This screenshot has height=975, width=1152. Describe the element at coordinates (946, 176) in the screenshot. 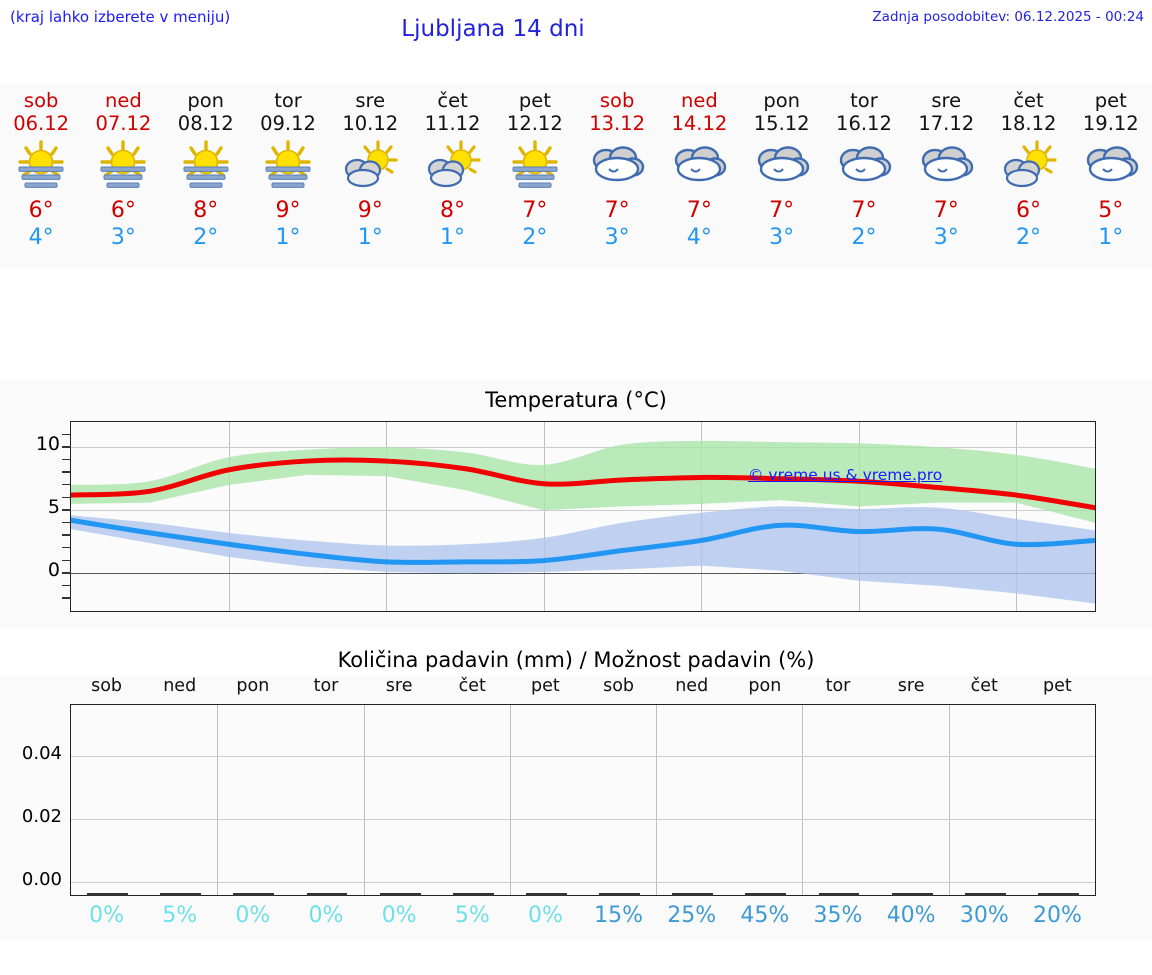

I see `forecast-day-12: sre 17.12 7° 3°` at that location.